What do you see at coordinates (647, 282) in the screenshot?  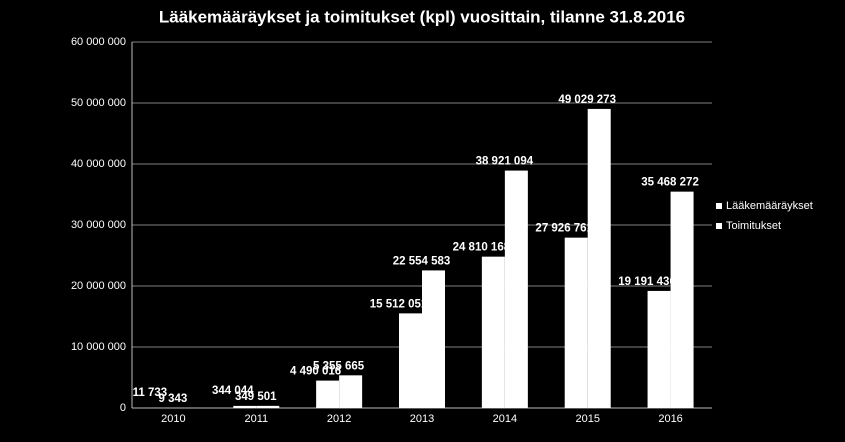 I see `value-label: 19 191 436` at bounding box center [647, 282].